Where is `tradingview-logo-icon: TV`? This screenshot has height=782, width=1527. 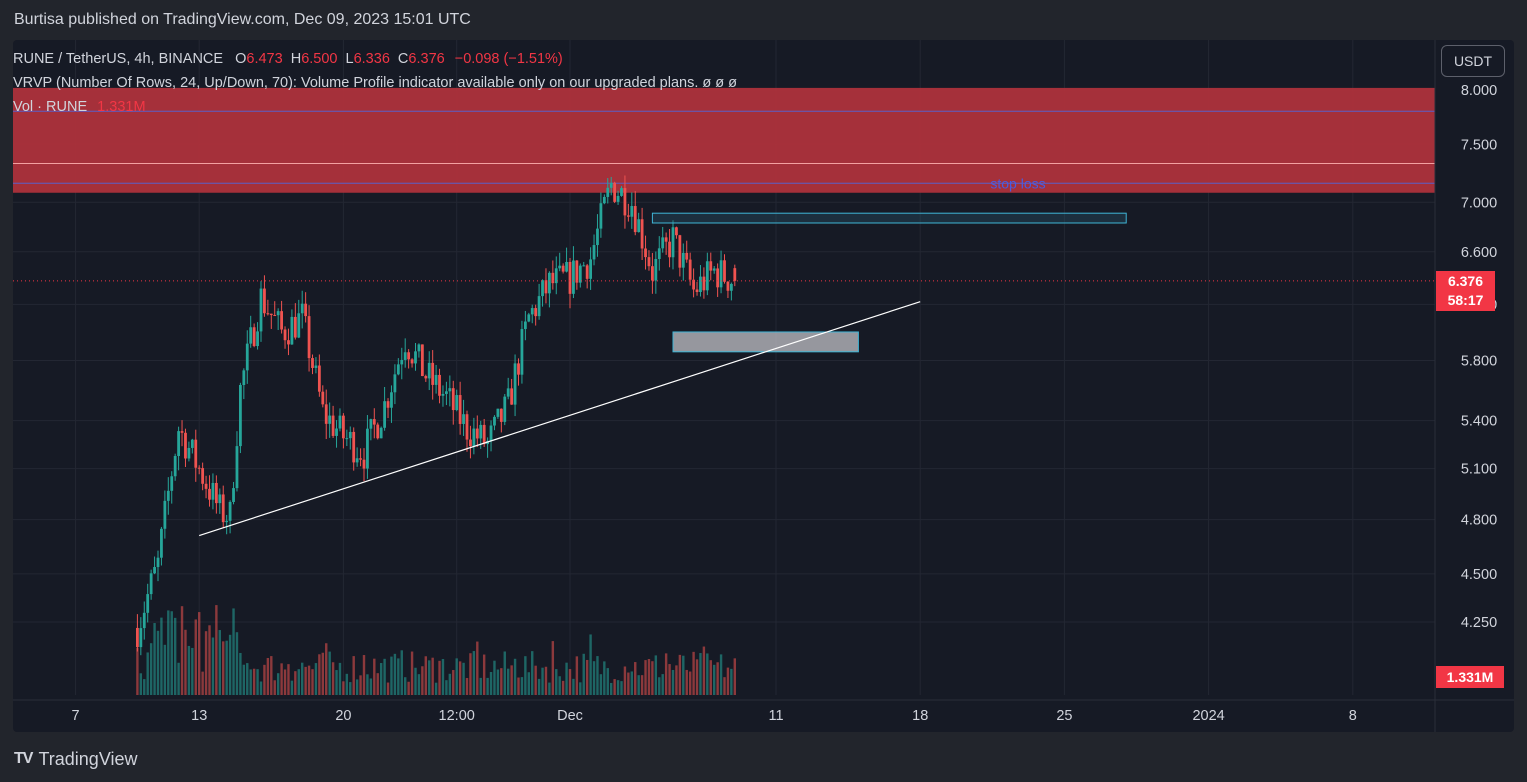
tradingview-logo-icon: TV is located at coordinates (23, 758).